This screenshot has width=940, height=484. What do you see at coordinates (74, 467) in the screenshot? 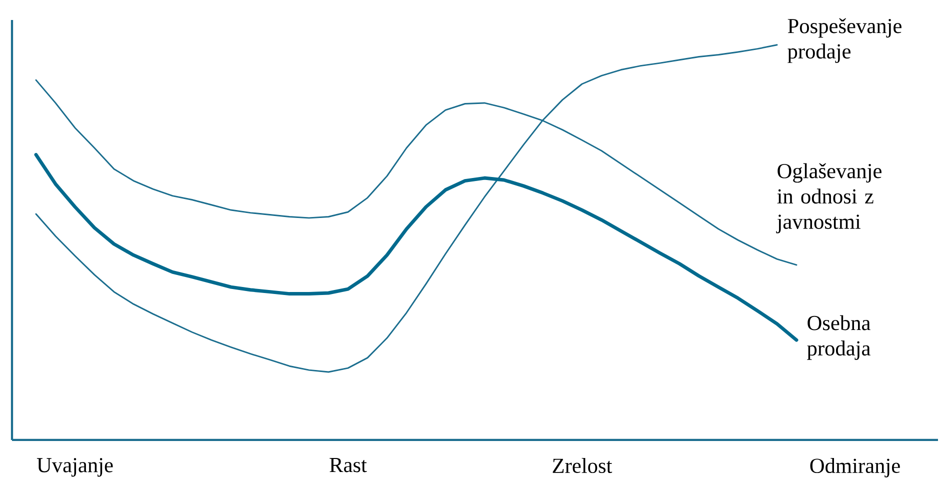
I see `x-tick-label: Uvajanje` at bounding box center [74, 467].